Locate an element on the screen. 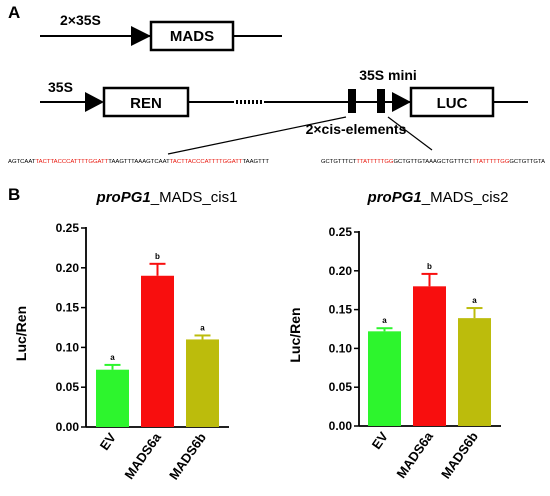 This screenshot has width=550, height=496. cis-elements-label: 2×cis-elements is located at coordinates (356, 129).